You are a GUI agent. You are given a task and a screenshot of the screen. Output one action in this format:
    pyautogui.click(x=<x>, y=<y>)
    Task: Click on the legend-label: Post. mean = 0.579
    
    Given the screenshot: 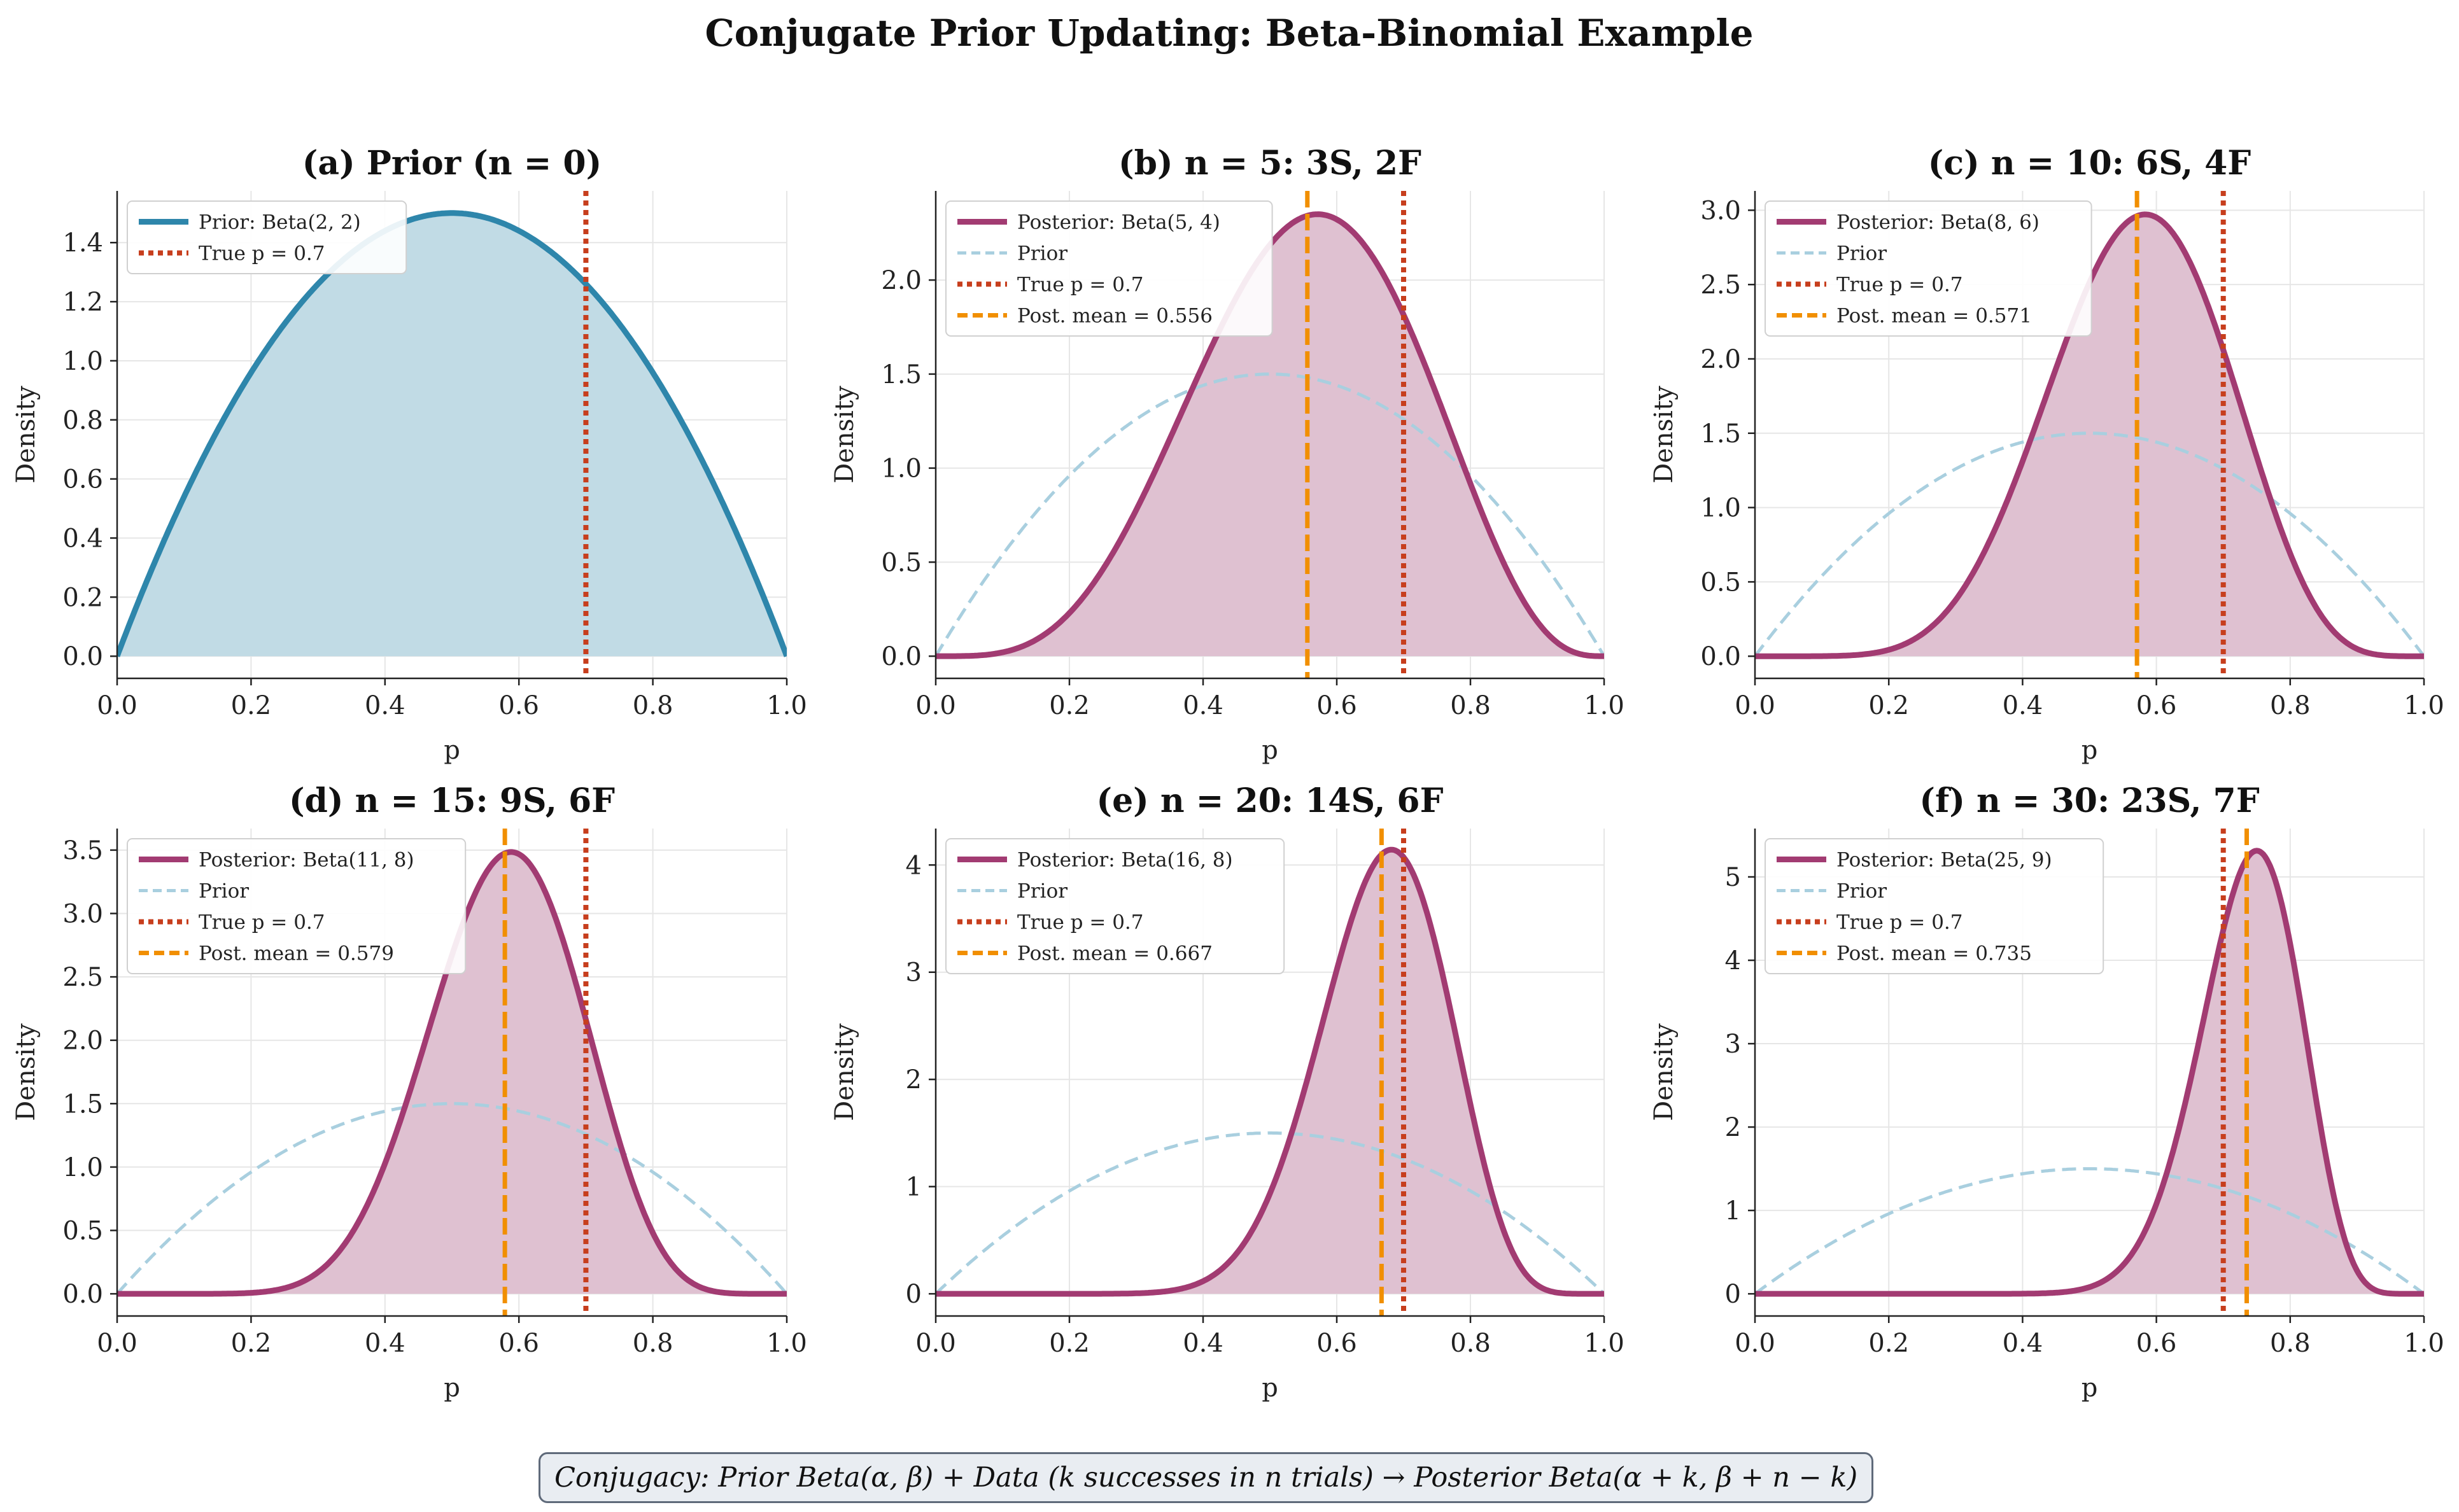 What is the action you would take?
    pyautogui.click(x=296, y=953)
    